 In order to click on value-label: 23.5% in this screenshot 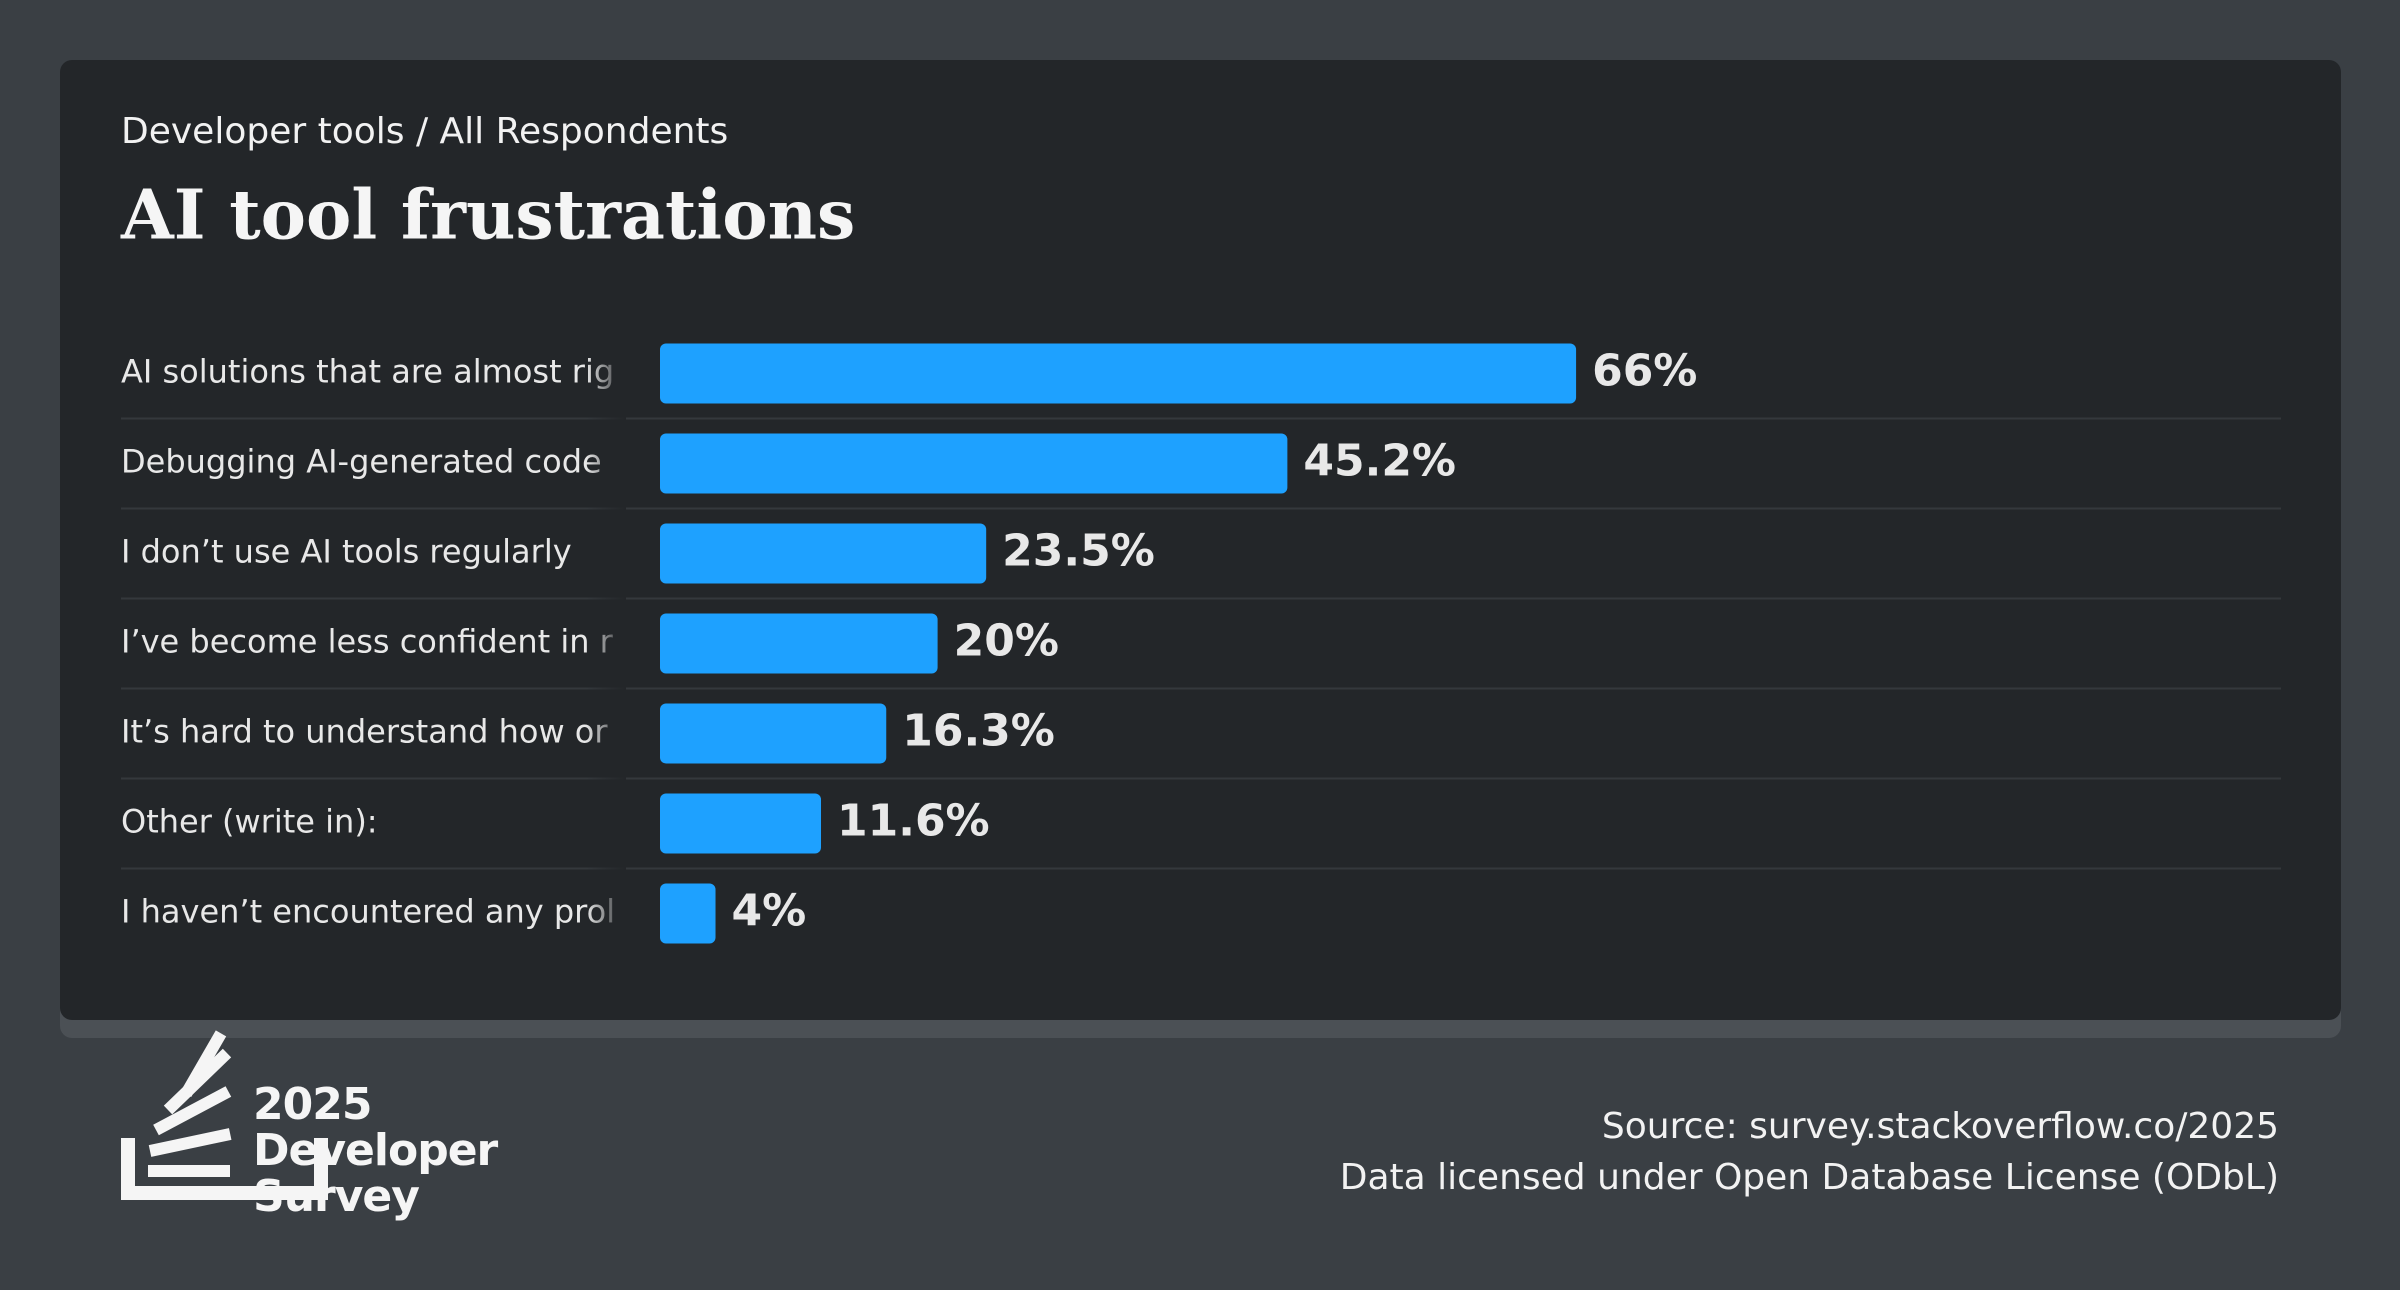, I will do `click(1078, 551)`.